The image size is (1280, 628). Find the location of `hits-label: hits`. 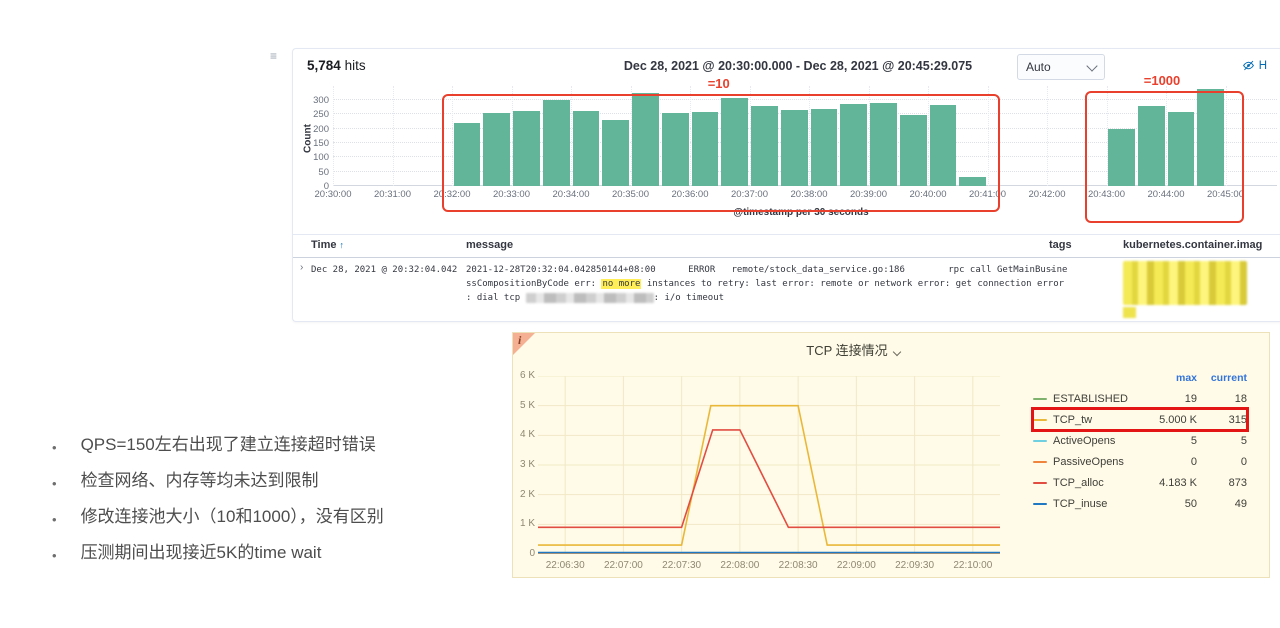

hits-label: hits is located at coordinates (355, 65).